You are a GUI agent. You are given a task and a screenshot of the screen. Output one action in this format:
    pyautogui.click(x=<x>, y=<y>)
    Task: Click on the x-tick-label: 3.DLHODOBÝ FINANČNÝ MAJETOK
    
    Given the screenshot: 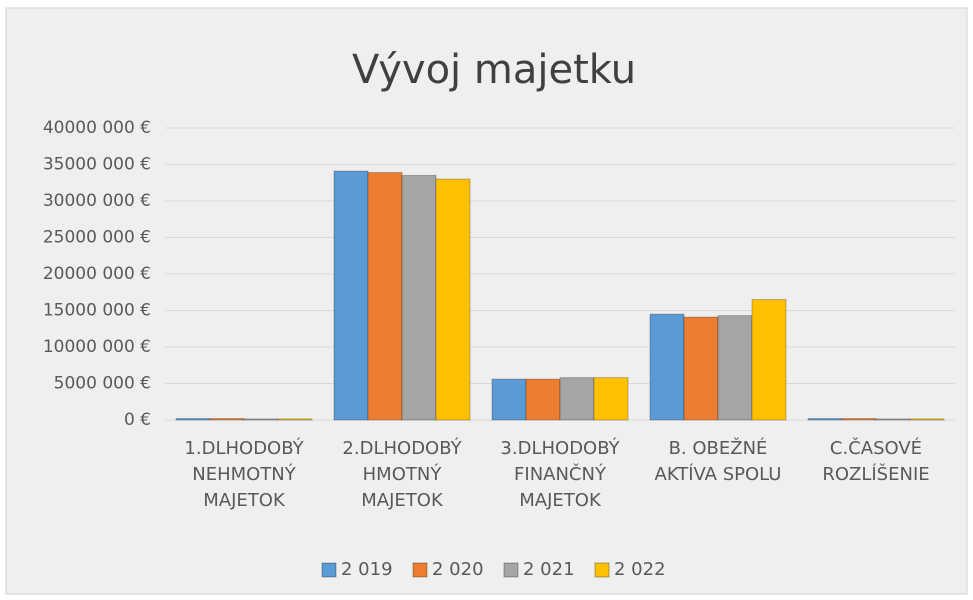 What is the action you would take?
    pyautogui.click(x=560, y=474)
    